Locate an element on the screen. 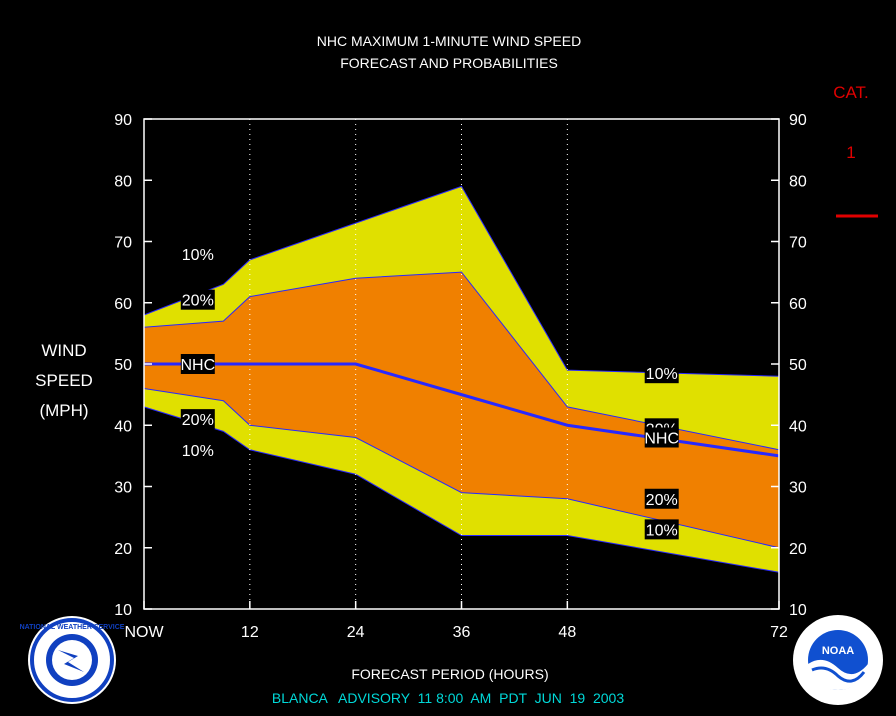 This screenshot has height=716, width=896. ytick-label-left-10: 10 is located at coordinates (123, 610).